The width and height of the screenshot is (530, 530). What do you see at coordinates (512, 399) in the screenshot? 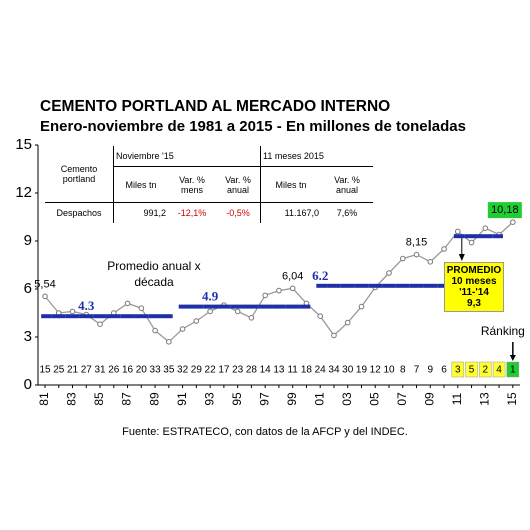
I see `x-tick-label: 15` at bounding box center [512, 399].